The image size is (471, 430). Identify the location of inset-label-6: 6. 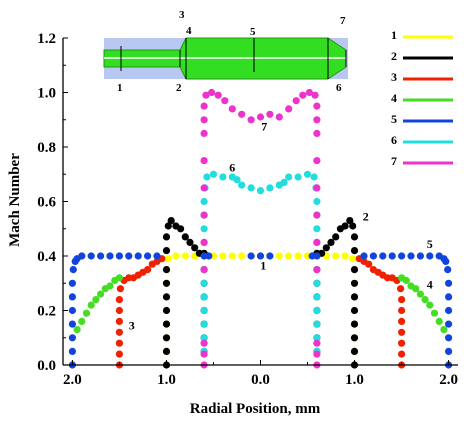
(339, 88).